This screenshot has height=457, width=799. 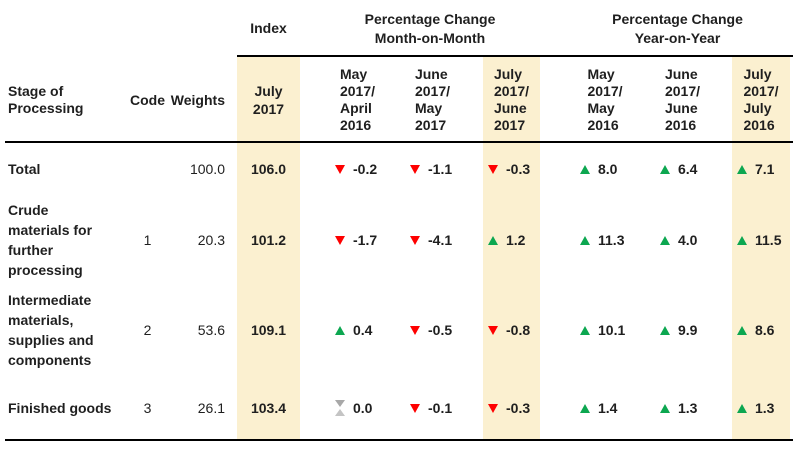 What do you see at coordinates (196, 330) in the screenshot?
I see `row-intermediate-weight-cell: 53.6` at bounding box center [196, 330].